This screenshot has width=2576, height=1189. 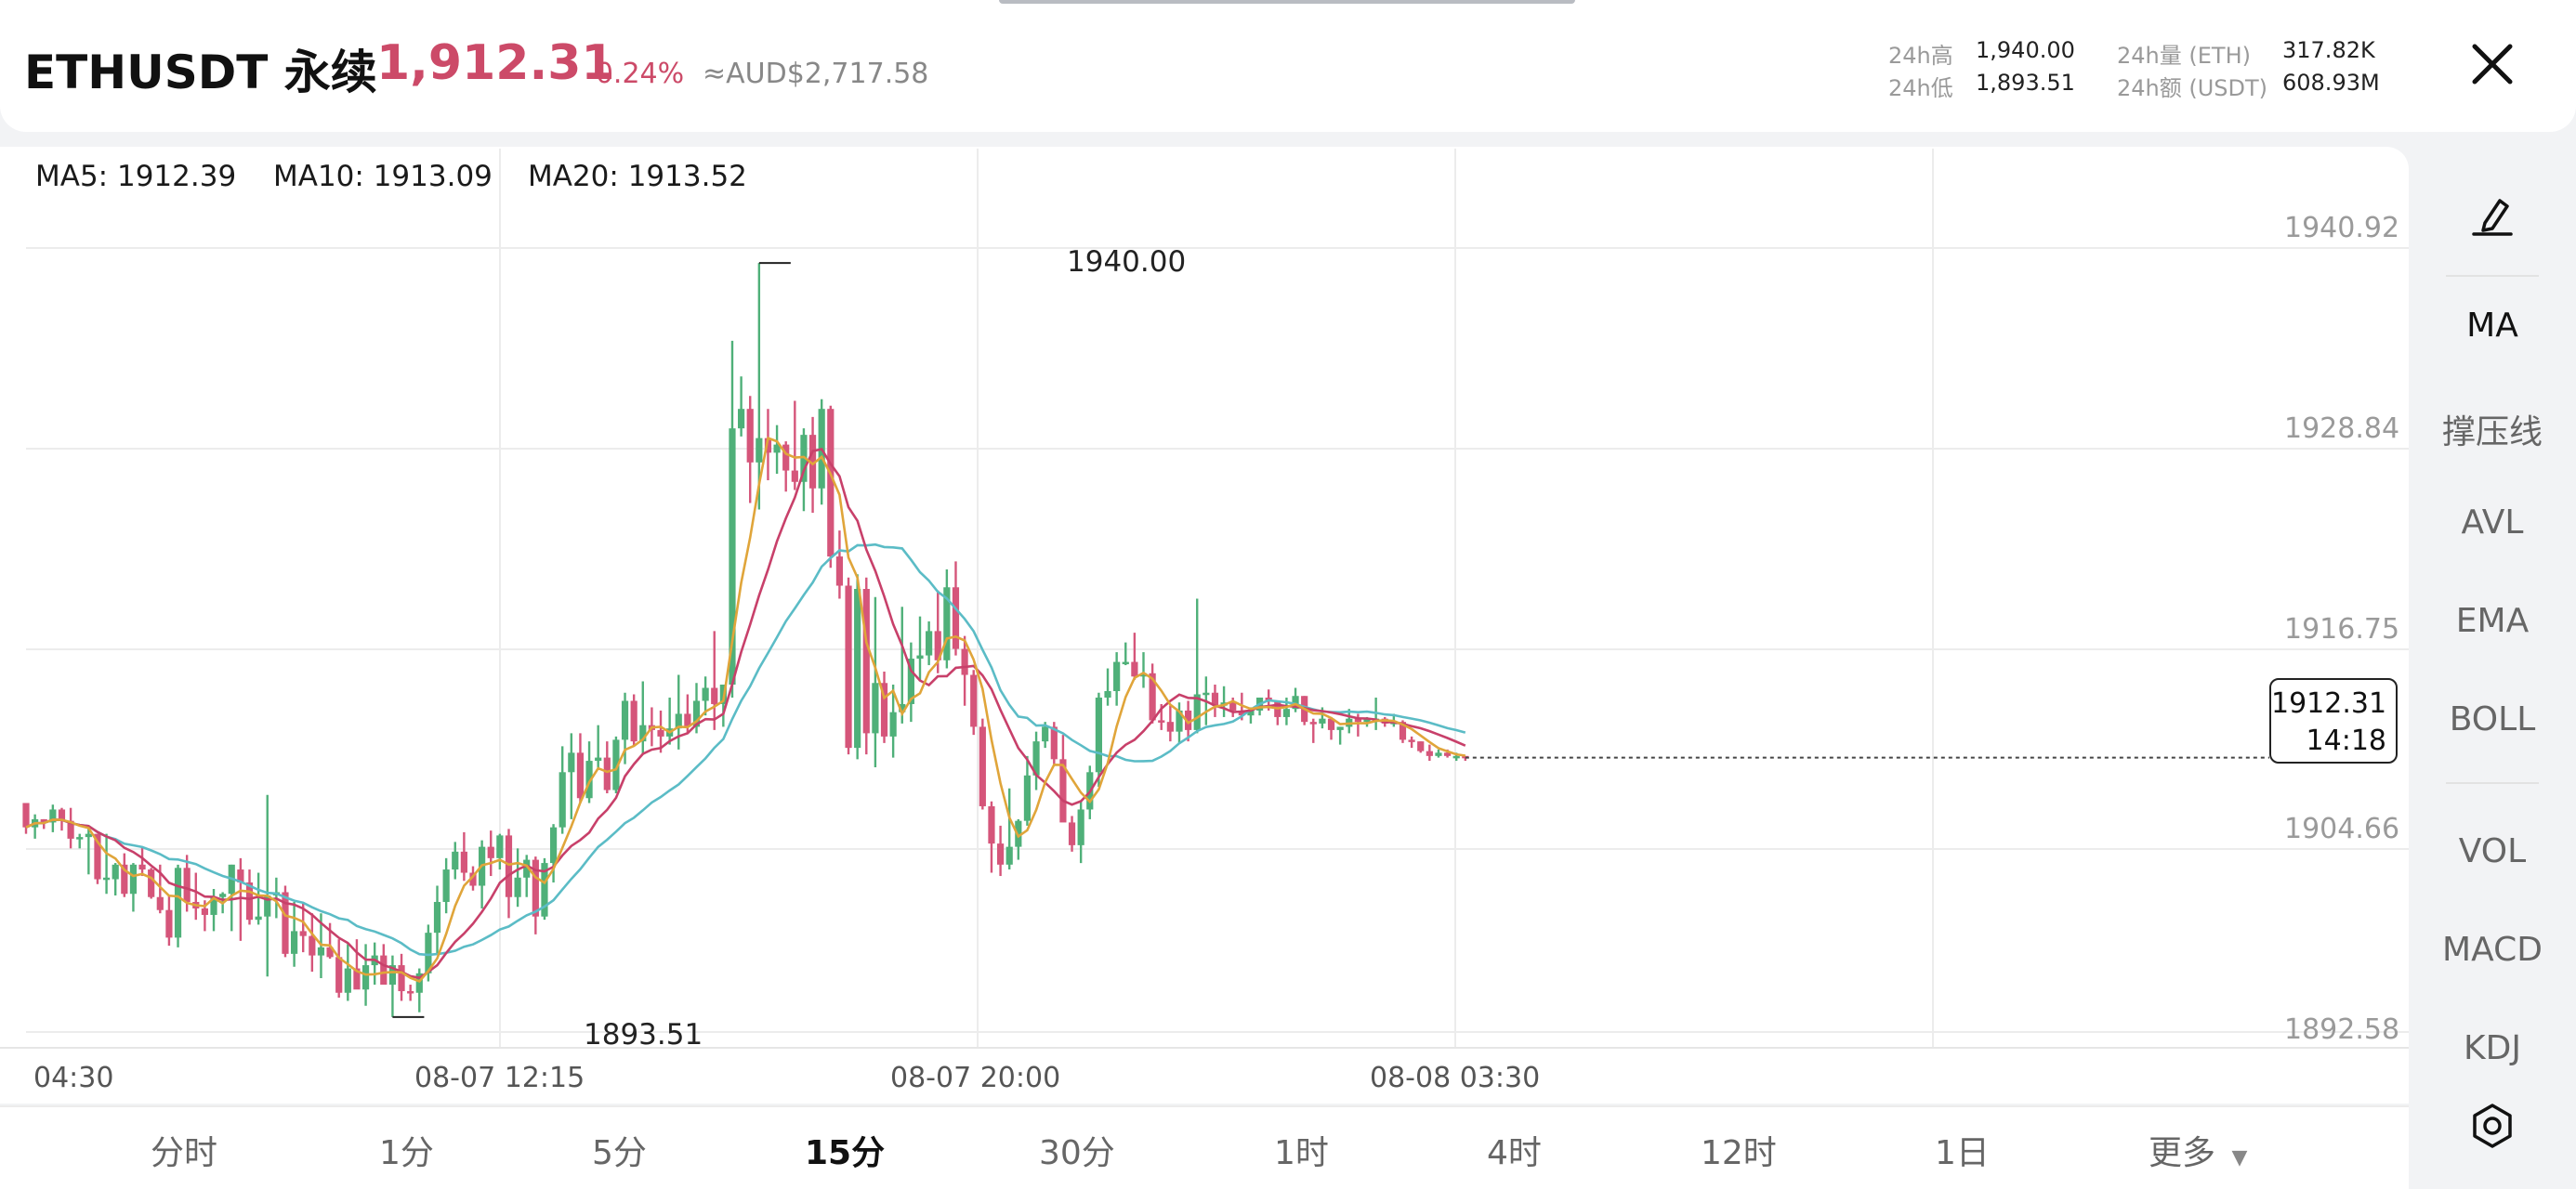 What do you see at coordinates (2492, 719) in the screenshot?
I see `sidebar-item-boll: BOLL` at bounding box center [2492, 719].